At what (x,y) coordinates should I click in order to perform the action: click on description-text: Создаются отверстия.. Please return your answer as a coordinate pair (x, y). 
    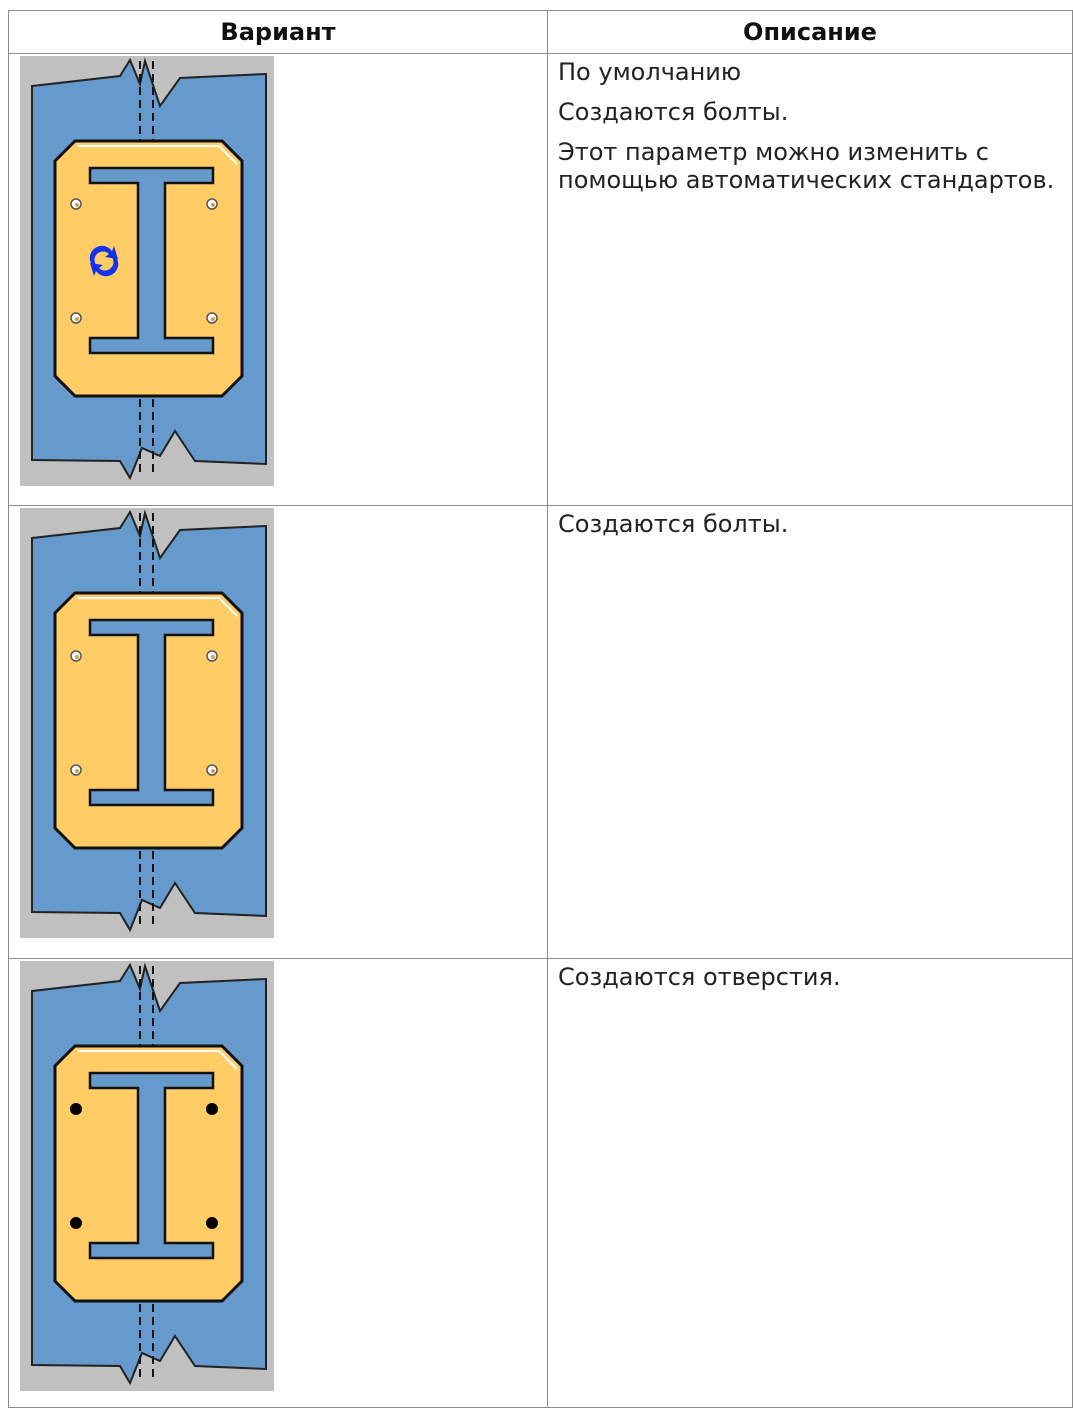
    Looking at the image, I should click on (699, 977).